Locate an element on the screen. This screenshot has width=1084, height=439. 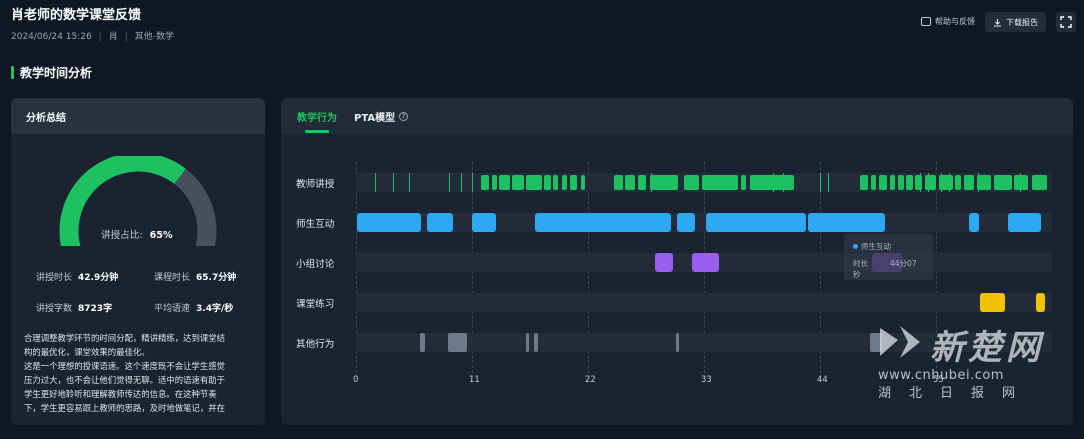
tab-teaching-behavior: 教学行为 is located at coordinates (317, 118).